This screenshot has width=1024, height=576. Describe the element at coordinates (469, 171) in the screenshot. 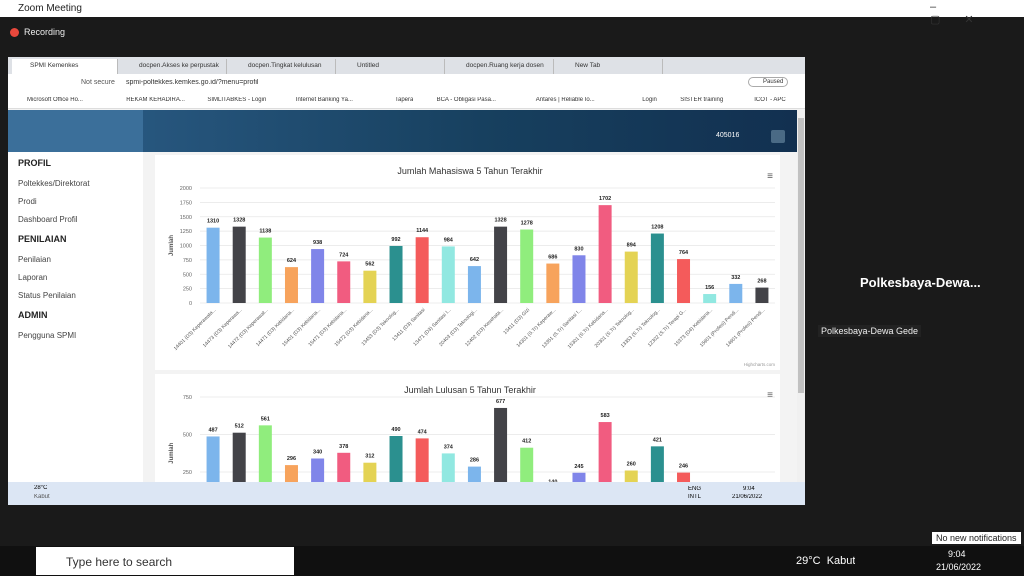

I see `chart-title: Jumlah Mahasiswa 5 Tahun Terakhir` at that location.